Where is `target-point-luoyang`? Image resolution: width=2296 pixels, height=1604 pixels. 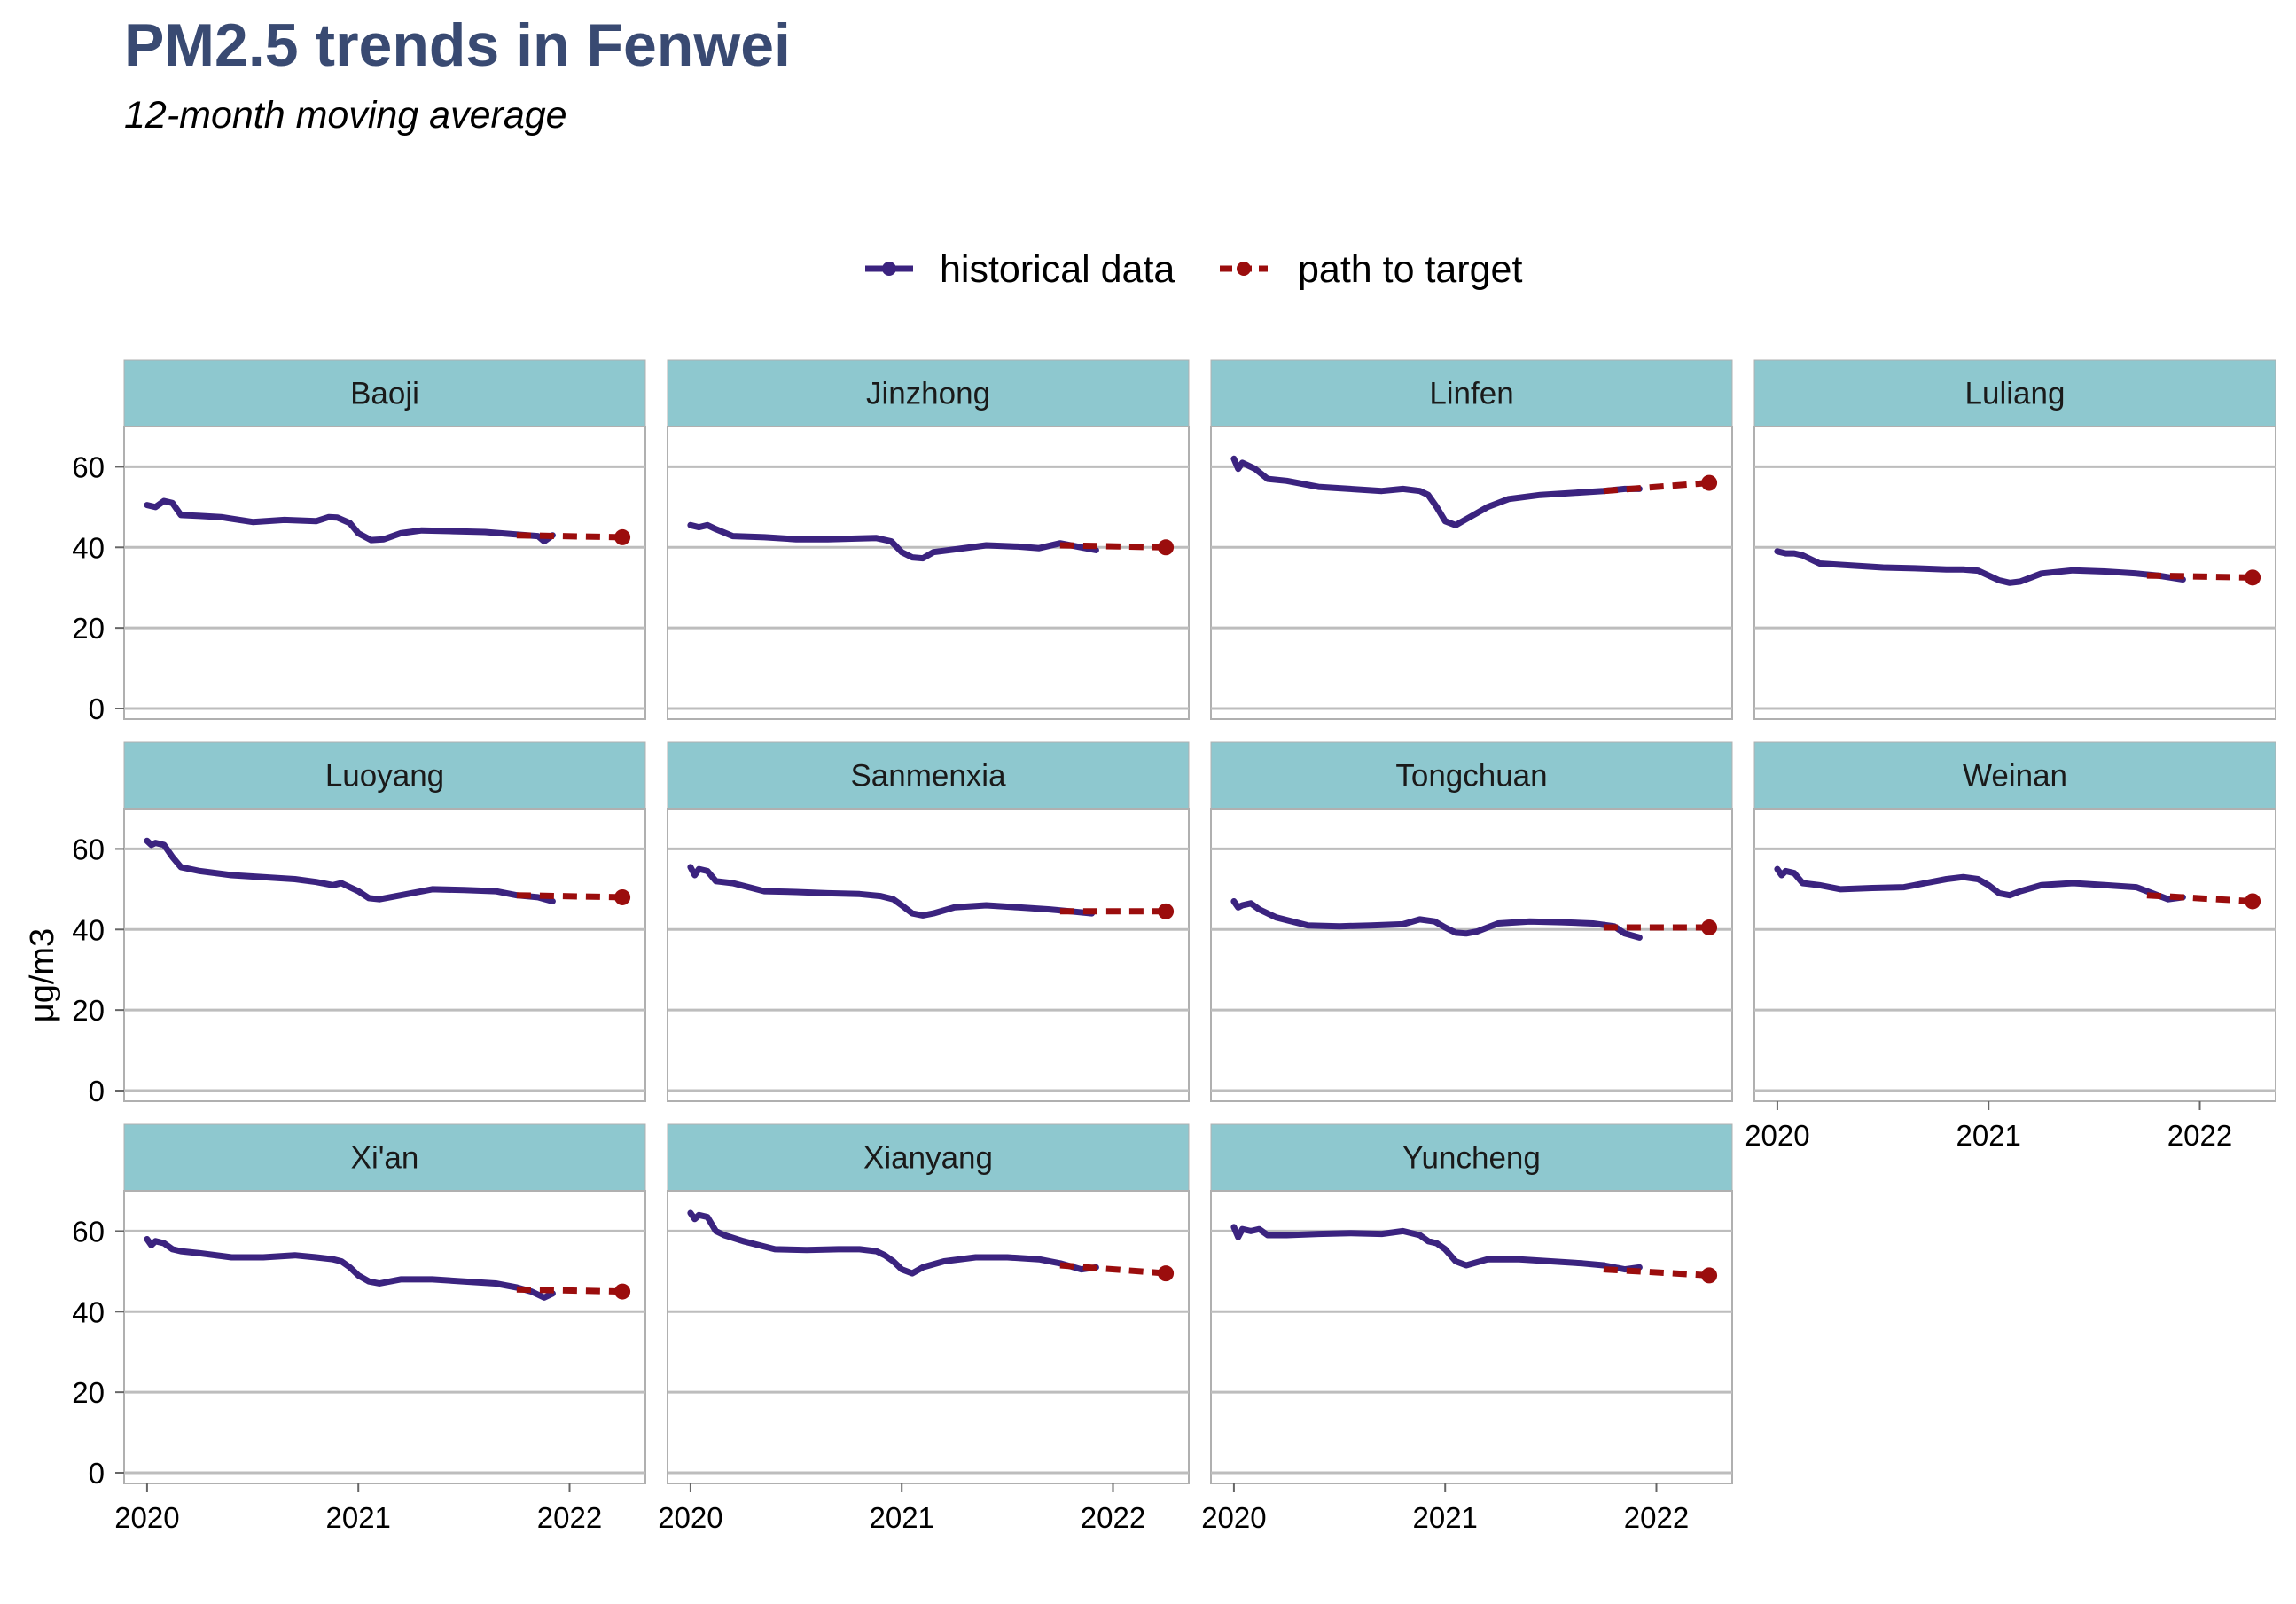
target-point-luoyang is located at coordinates (622, 896).